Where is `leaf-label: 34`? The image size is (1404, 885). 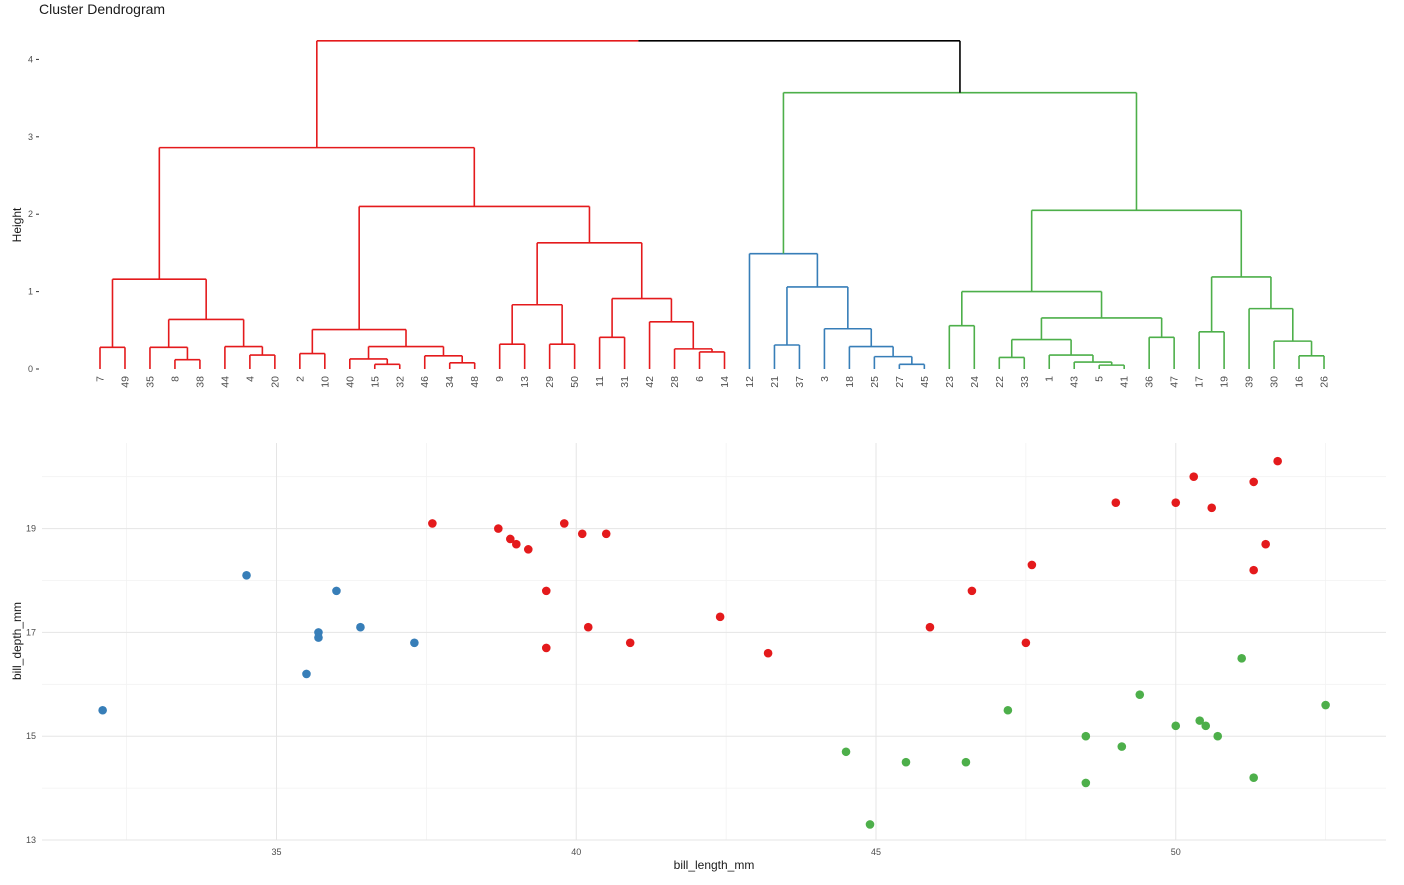 leaf-label: 34 is located at coordinates (450, 382).